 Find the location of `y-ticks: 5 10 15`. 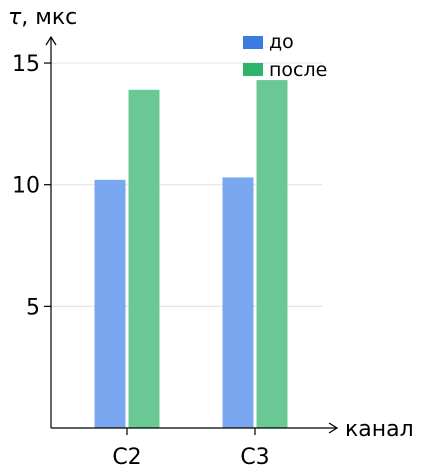

y-ticks: 5 10 15 is located at coordinates (31, 186).